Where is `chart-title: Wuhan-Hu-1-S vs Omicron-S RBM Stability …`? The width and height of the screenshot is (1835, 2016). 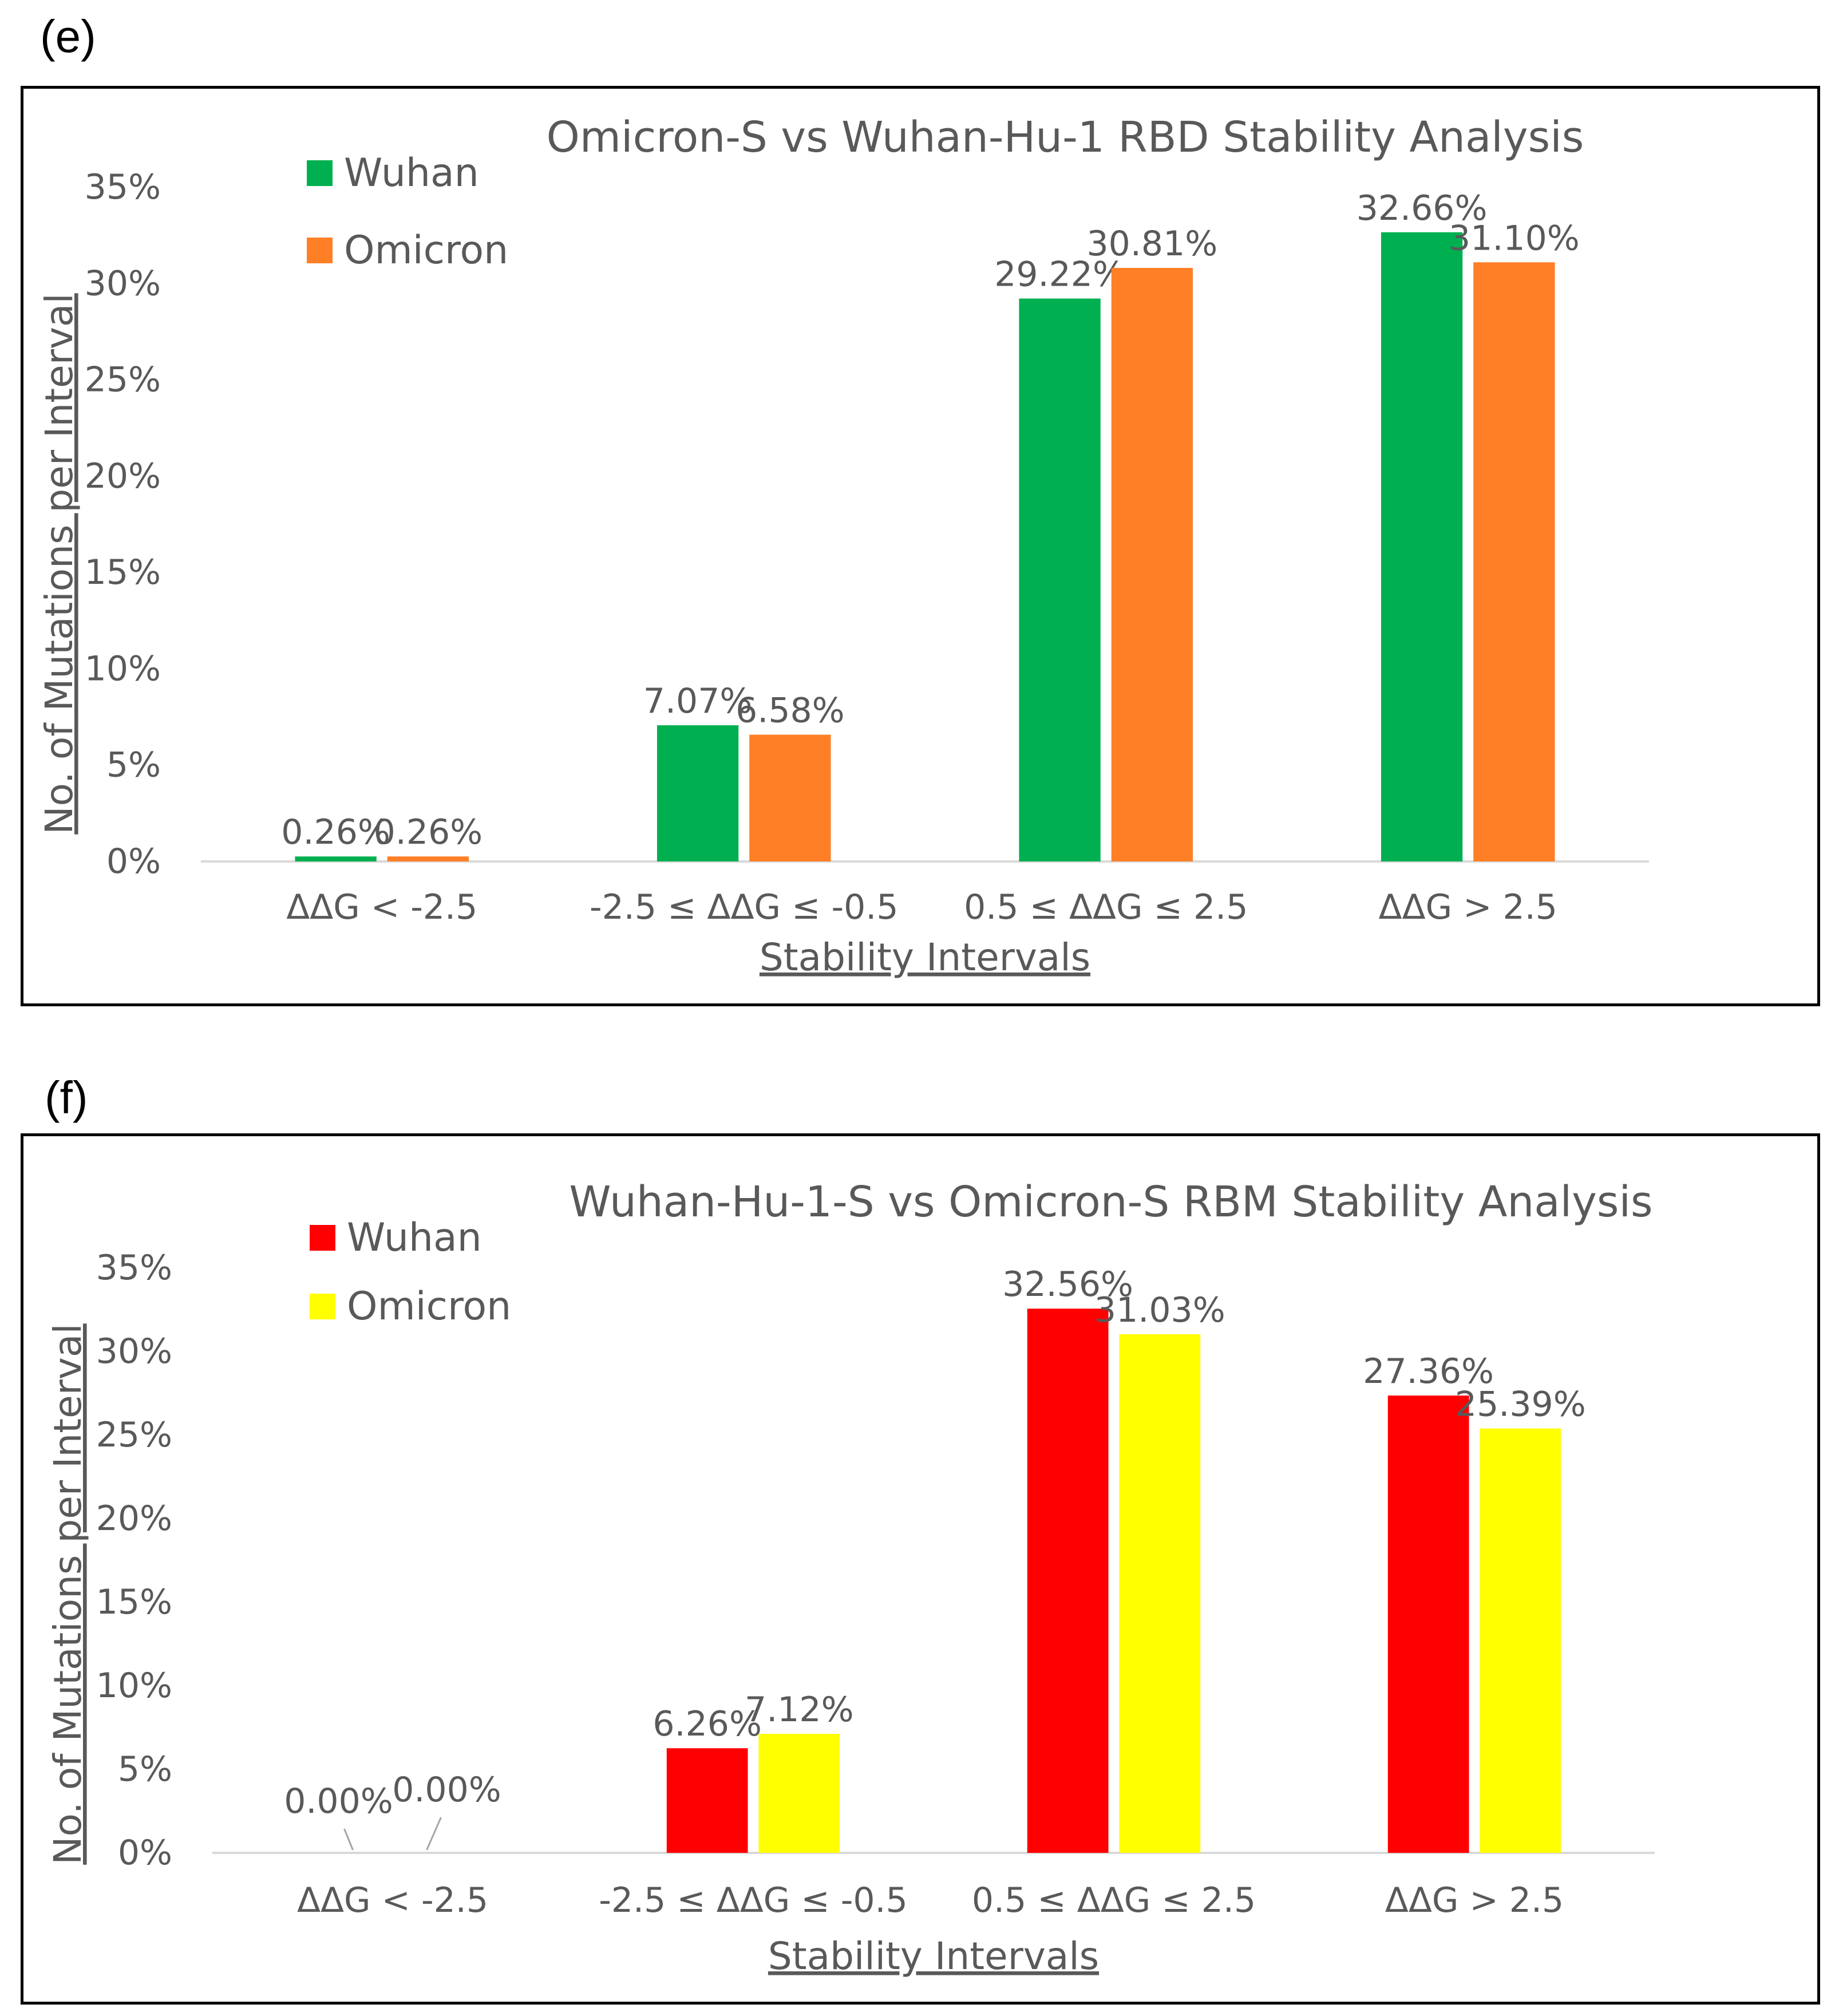 chart-title: Wuhan-Hu-1-S vs Omicron-S RBM Stability … is located at coordinates (1110, 1202).